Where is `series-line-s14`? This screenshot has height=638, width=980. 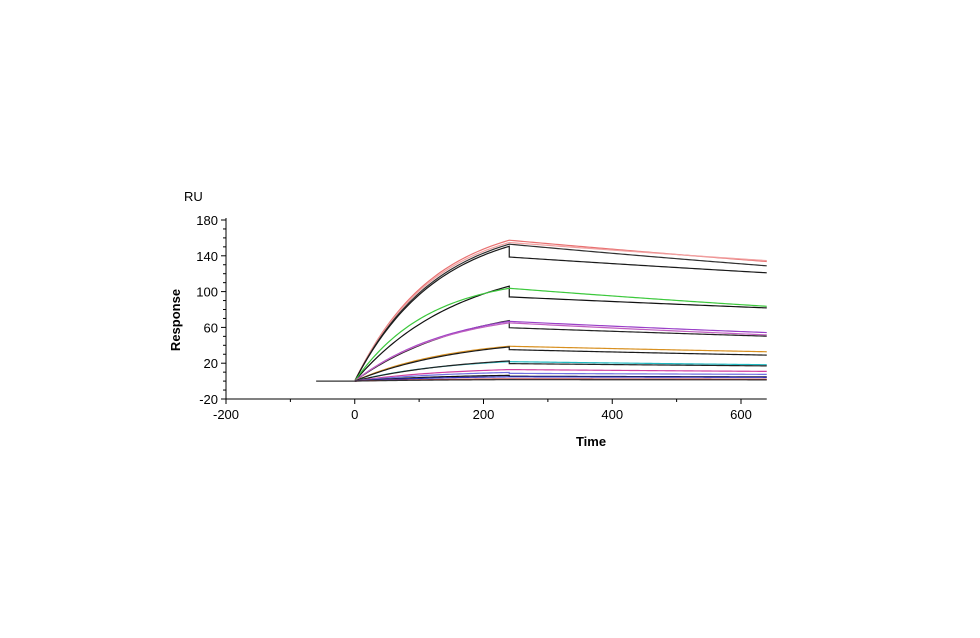 series-line-s14 is located at coordinates (560, 375).